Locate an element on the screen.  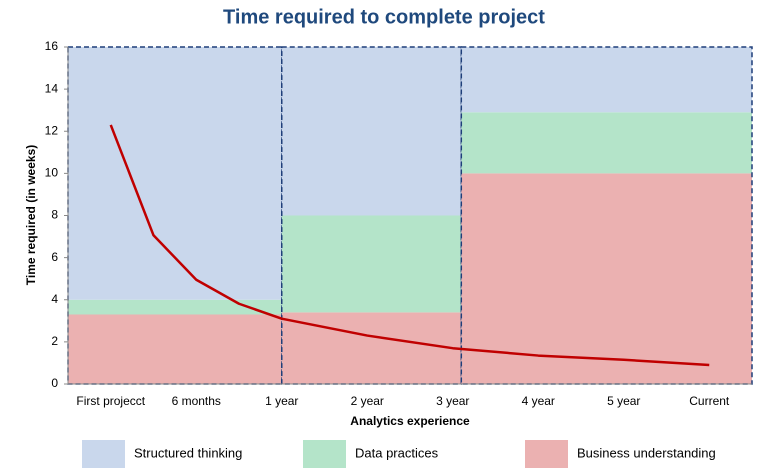
legend-label: Business understanding is located at coordinates (646, 452).